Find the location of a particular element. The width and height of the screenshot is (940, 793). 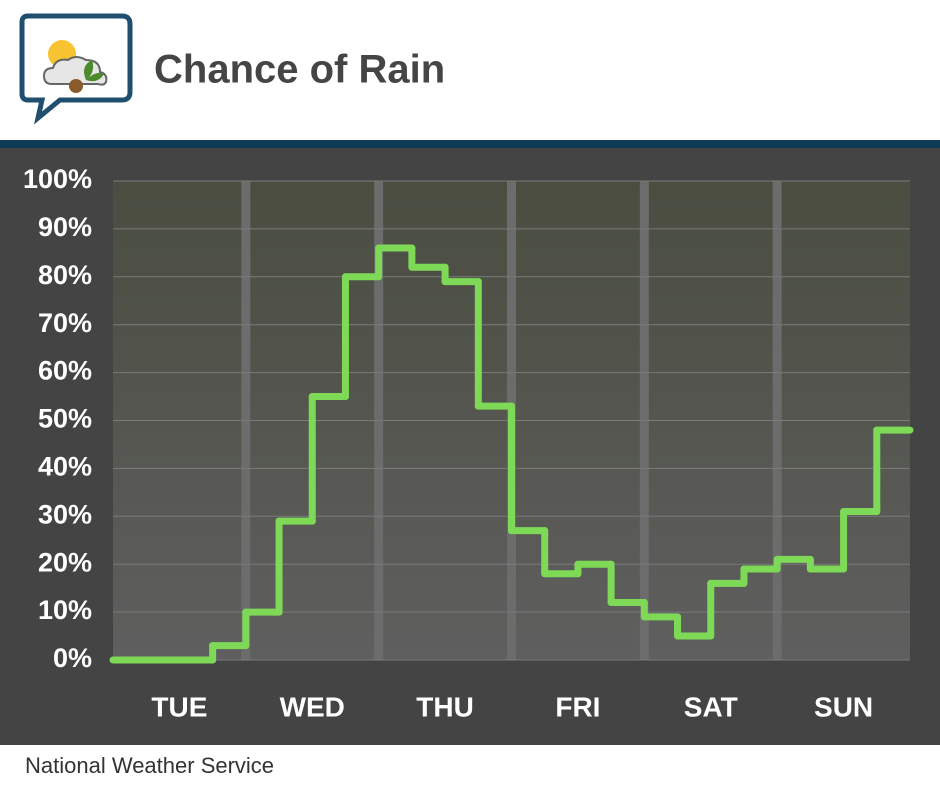

logo-icon is located at coordinates (76, 69).